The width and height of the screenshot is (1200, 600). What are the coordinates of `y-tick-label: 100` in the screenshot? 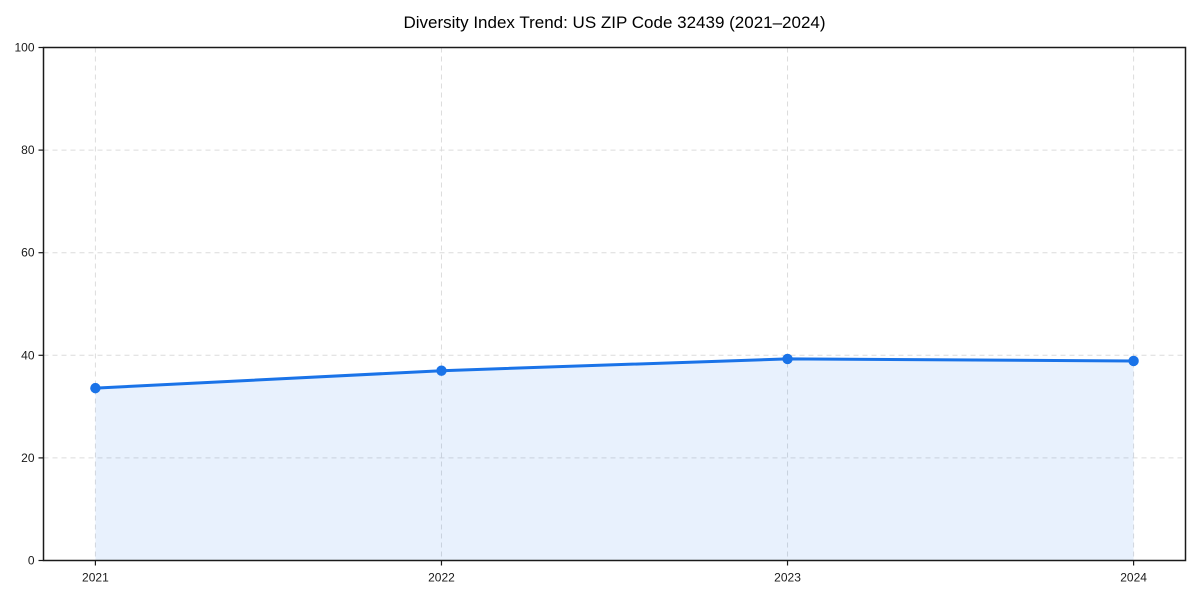 It's located at (24, 48).